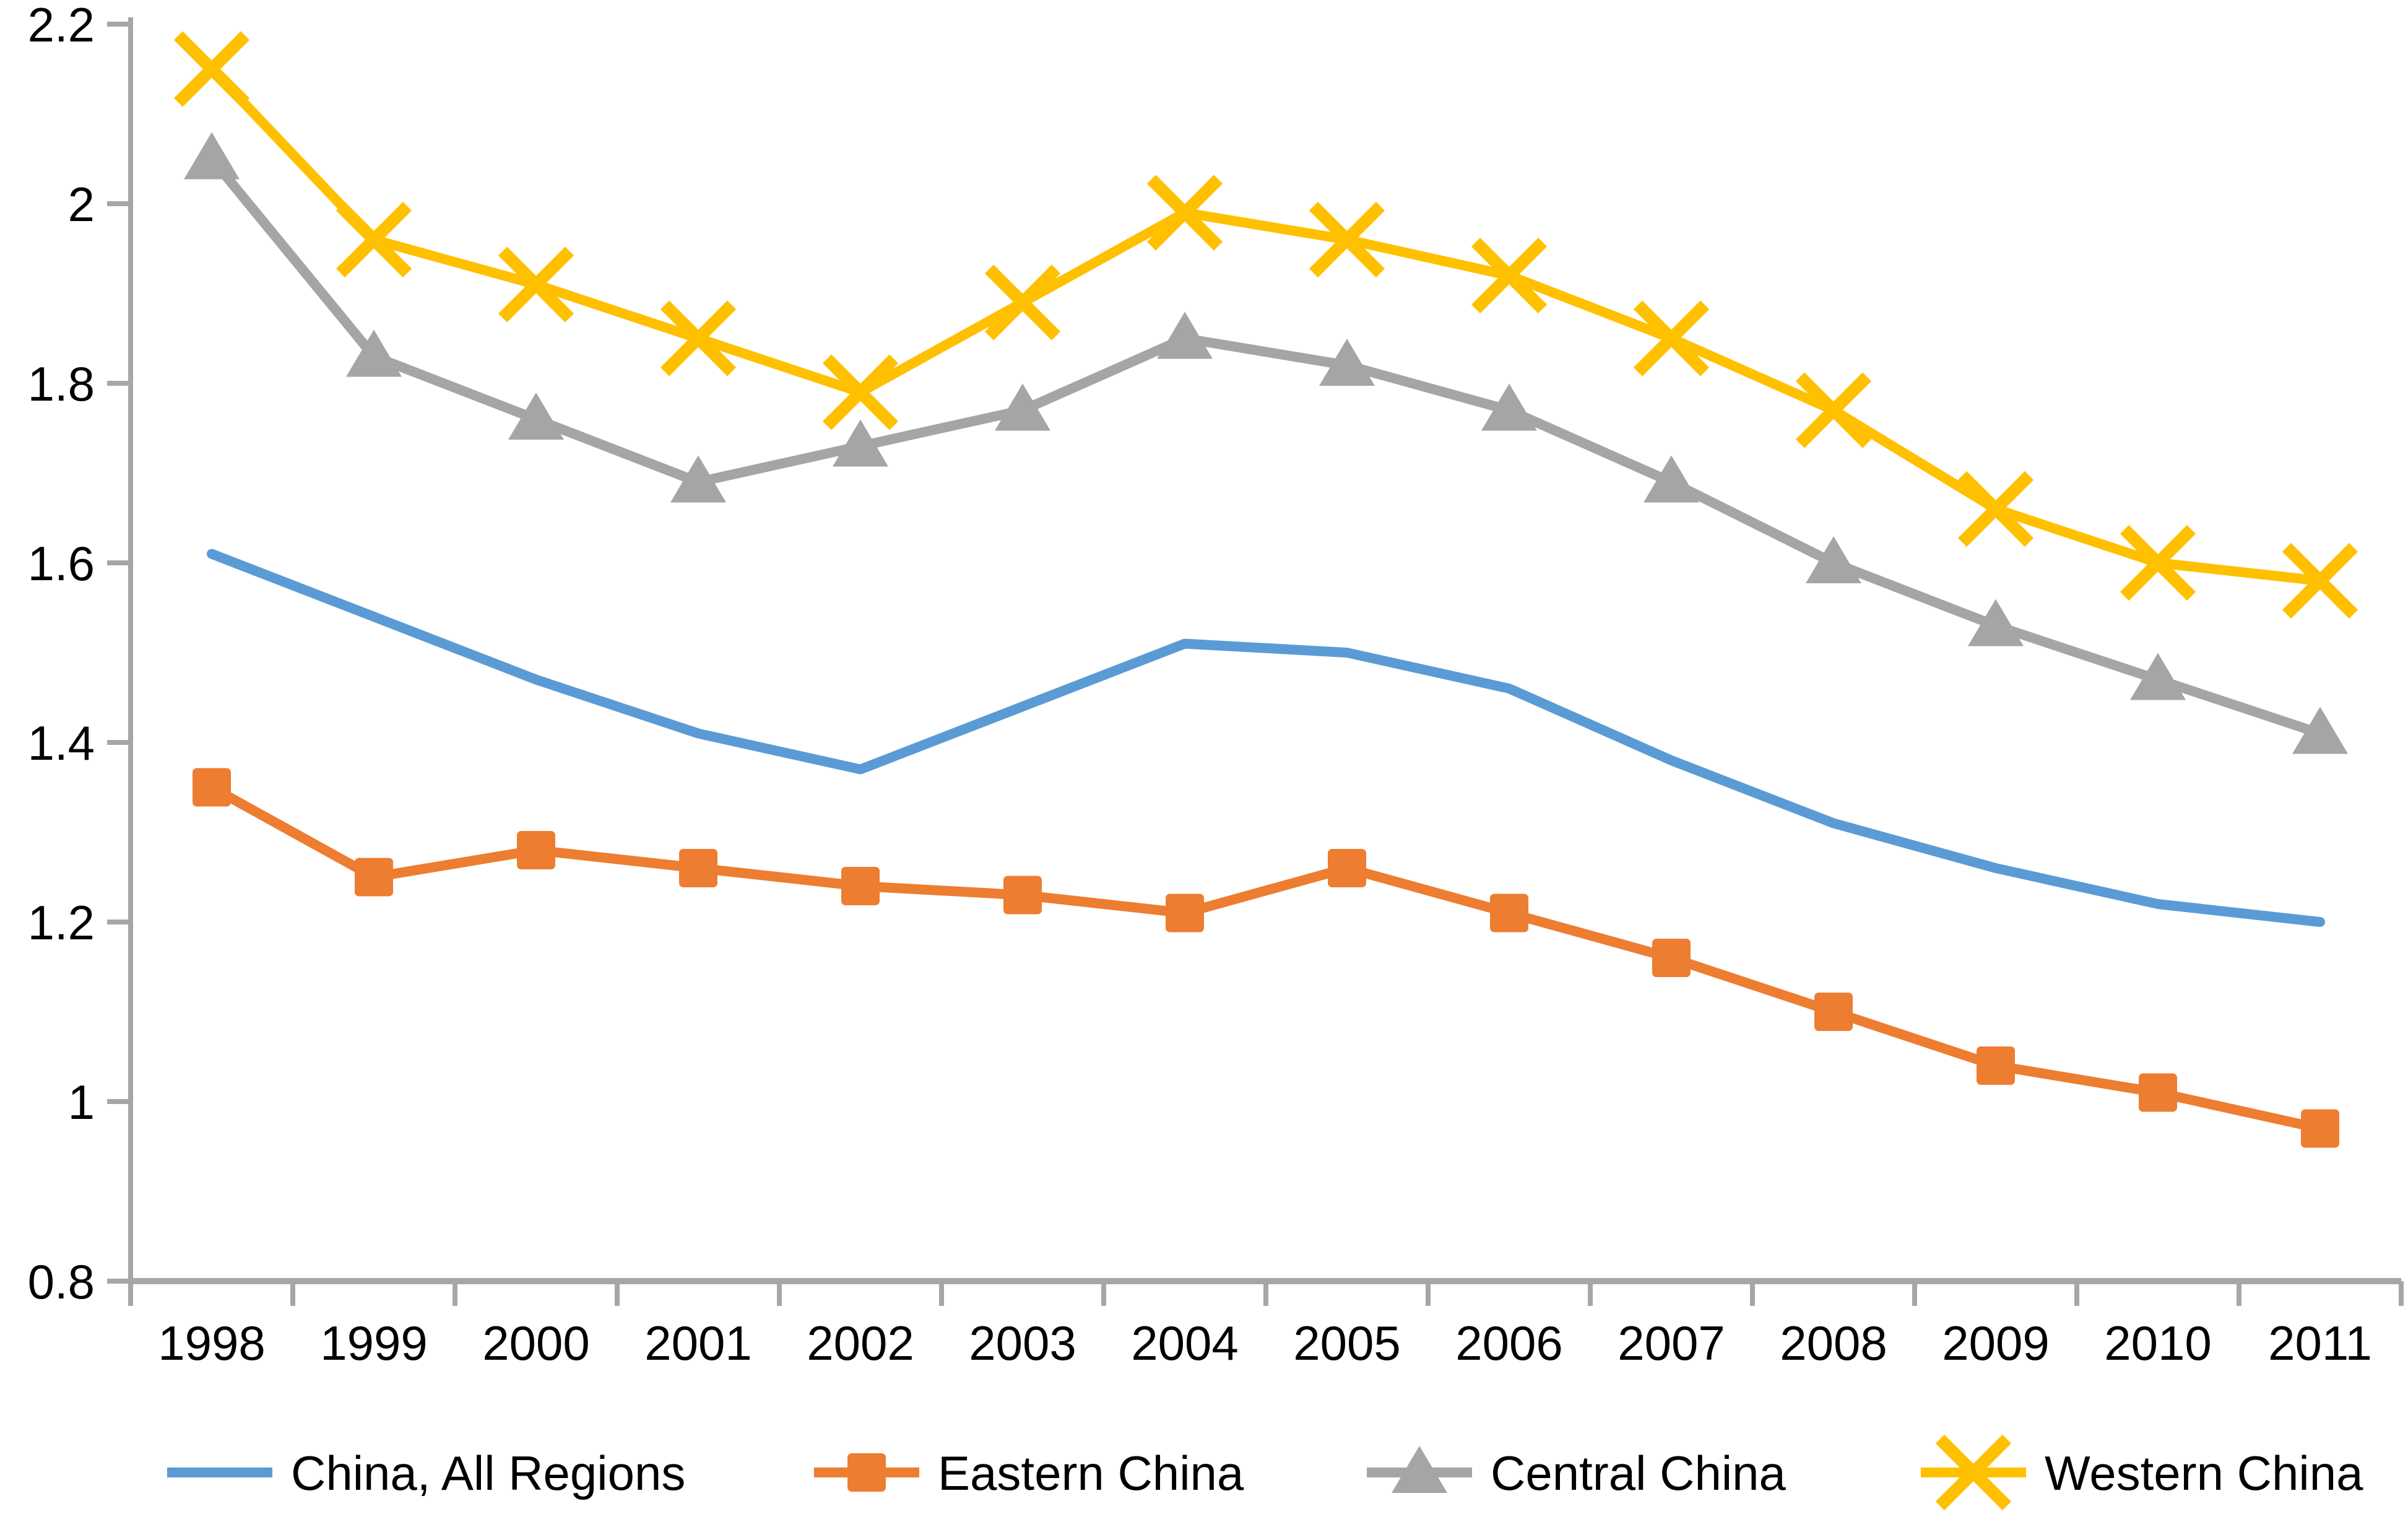 This screenshot has height=1522, width=2408. What do you see at coordinates (212, 1343) in the screenshot?
I see `x-tick-label: 1998` at bounding box center [212, 1343].